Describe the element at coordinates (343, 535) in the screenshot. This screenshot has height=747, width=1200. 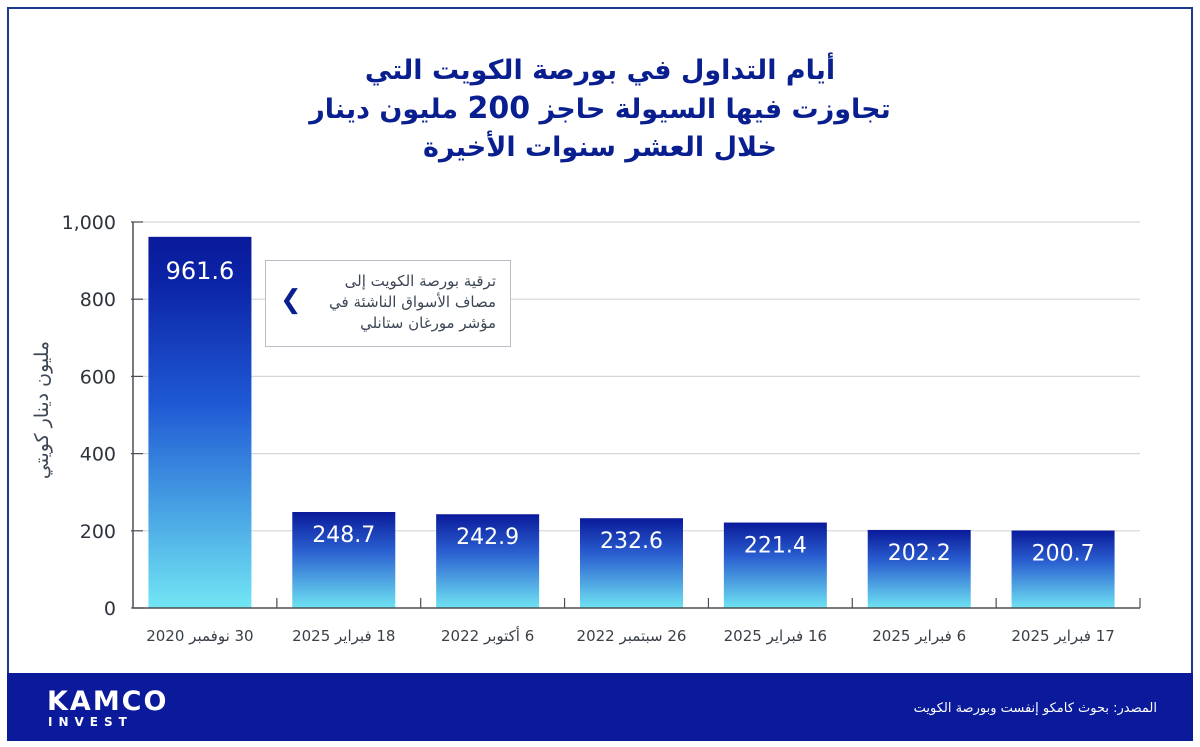
I see `data-label: 248.7` at that location.